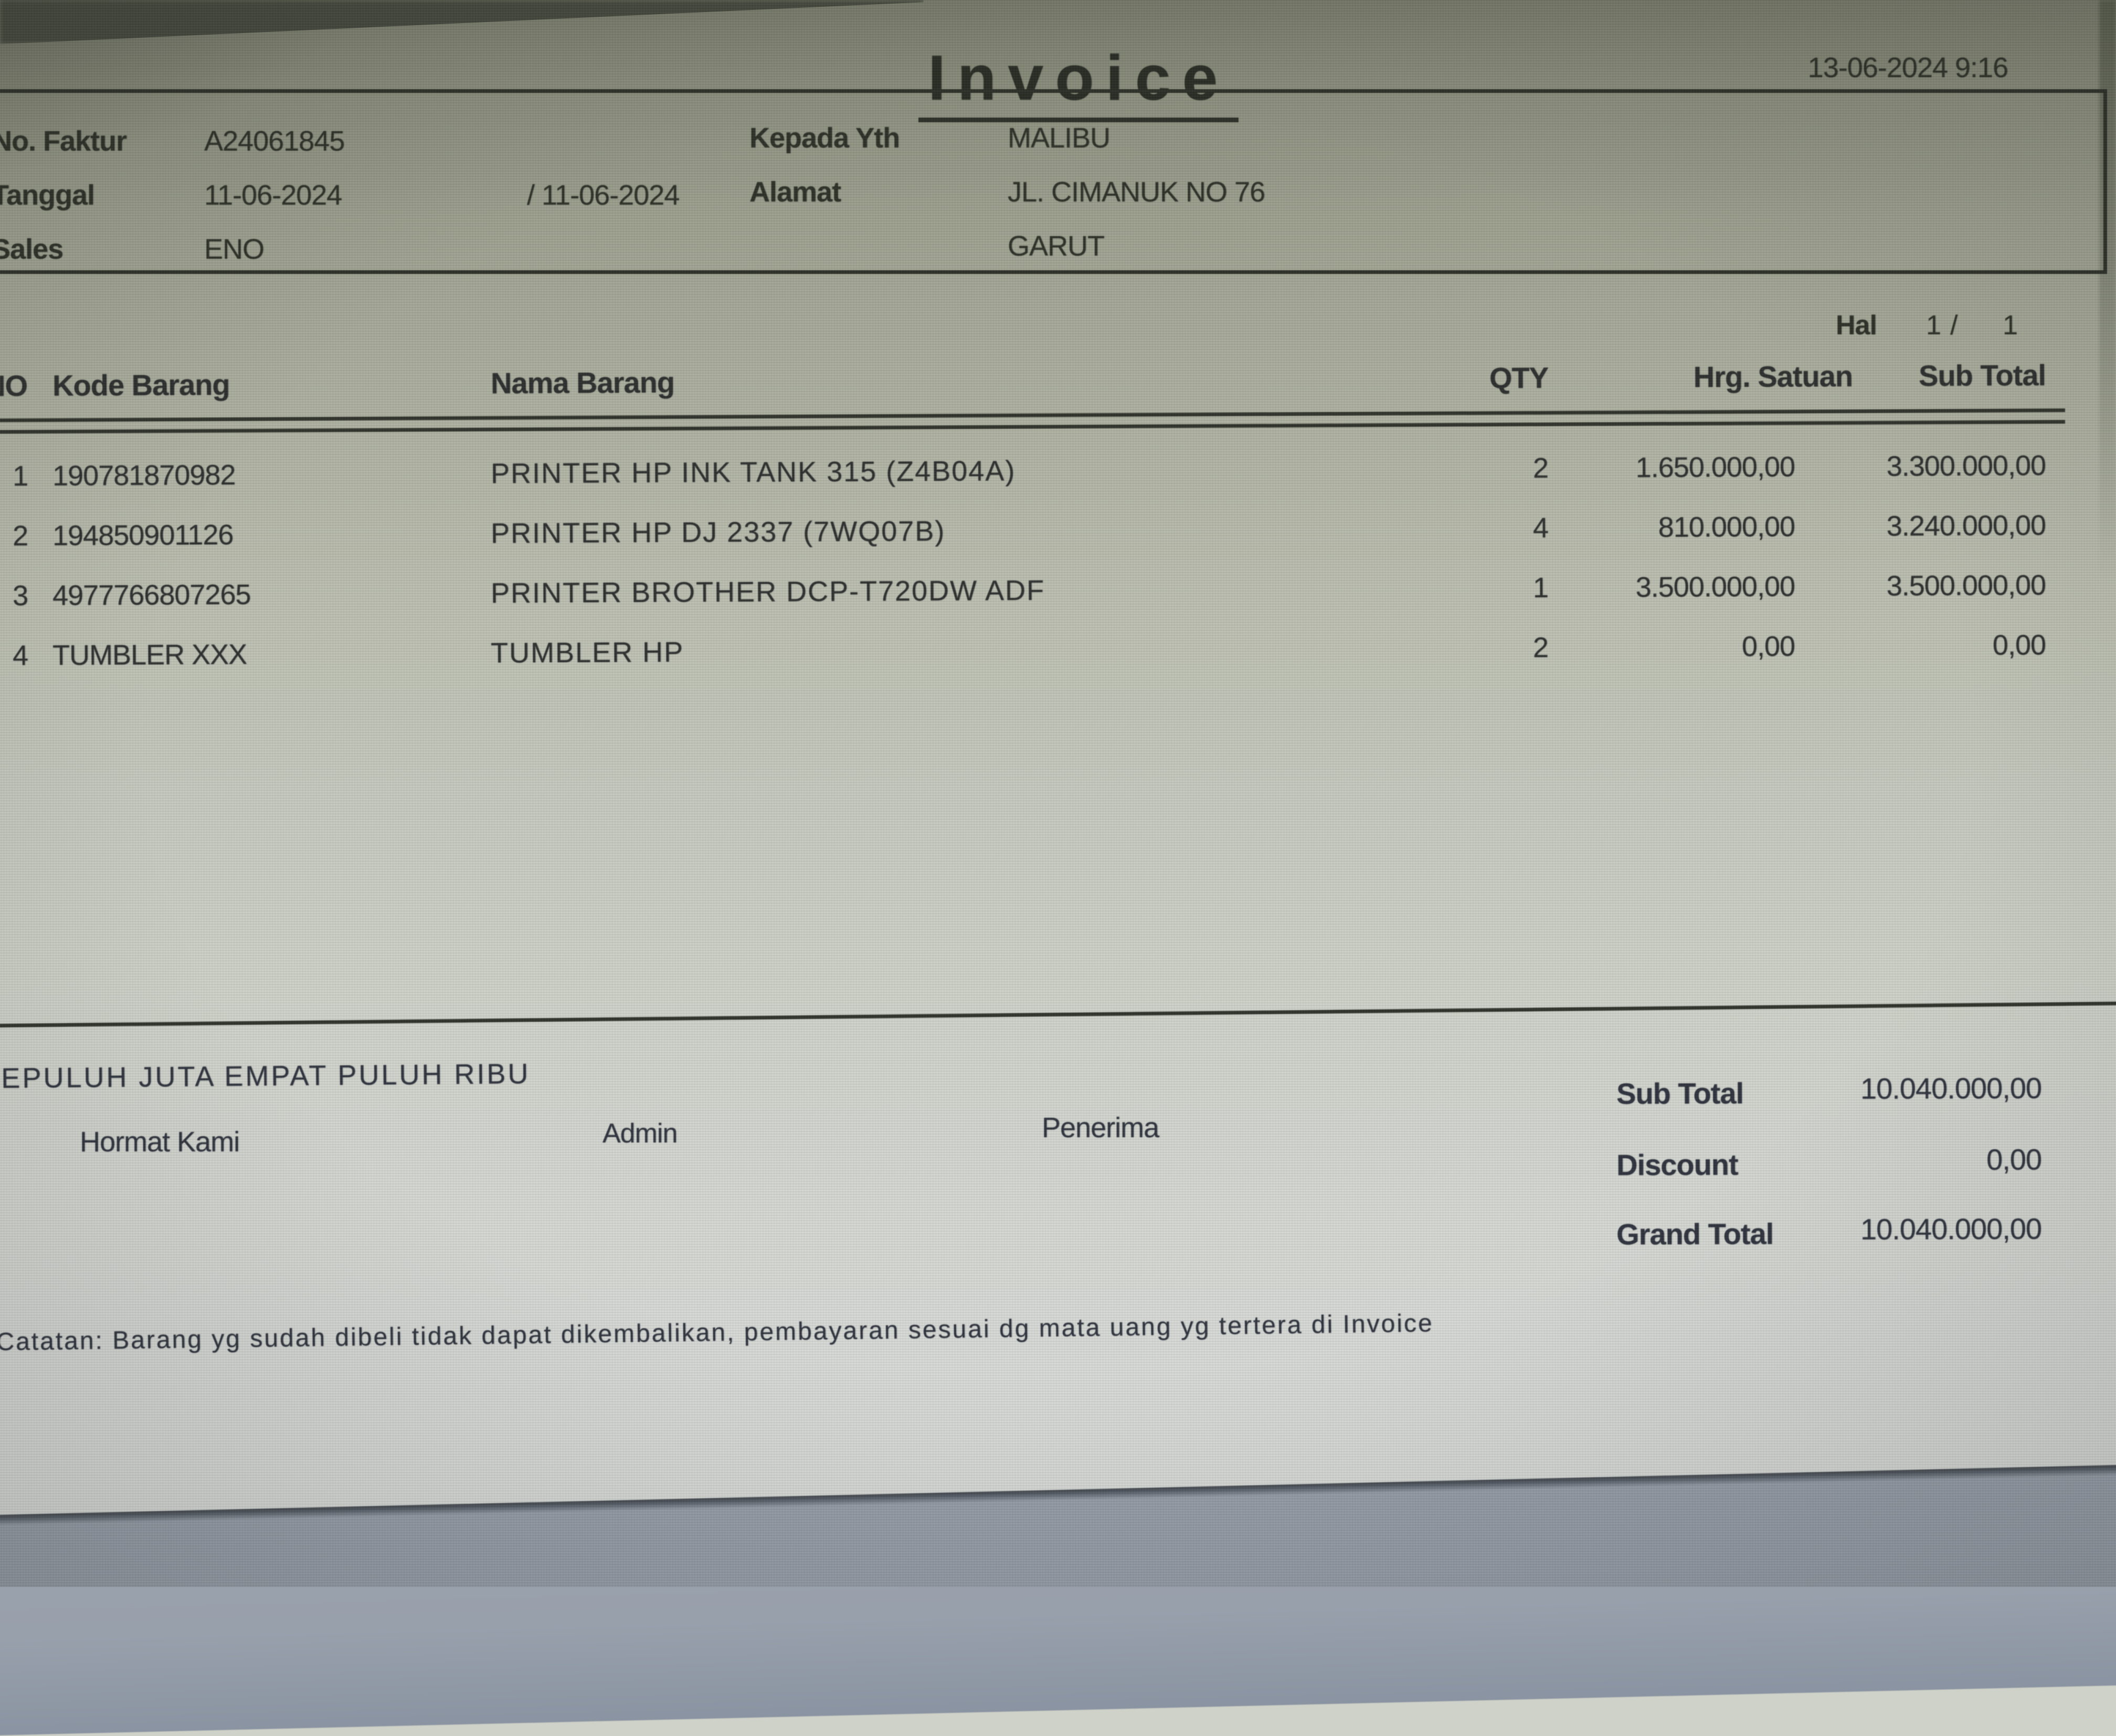 This screenshot has height=1736, width=2116. What do you see at coordinates (1058, 1014) in the screenshot?
I see `totals-divider` at bounding box center [1058, 1014].